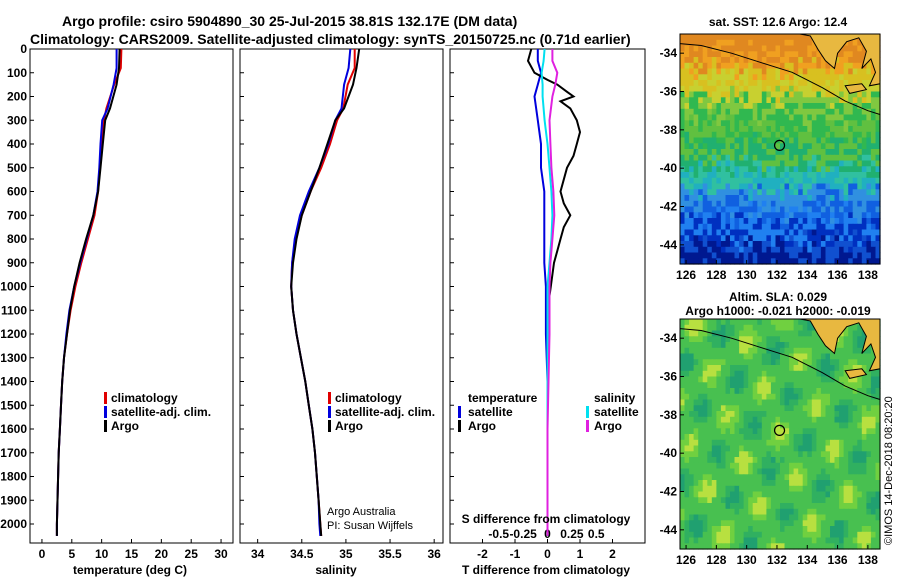  Describe the element at coordinates (162, 554) in the screenshot. I see `x-tick-label: 20` at that location.